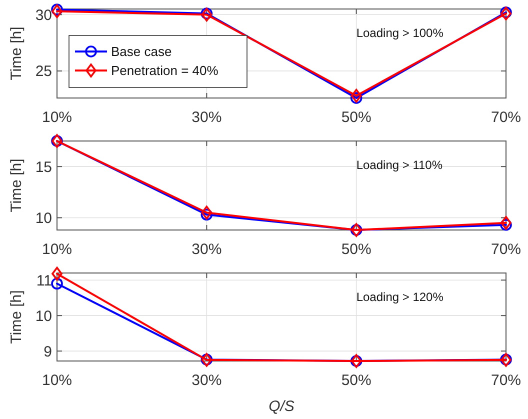  I want to click on x-axis-title: Q/S, so click(281, 406).